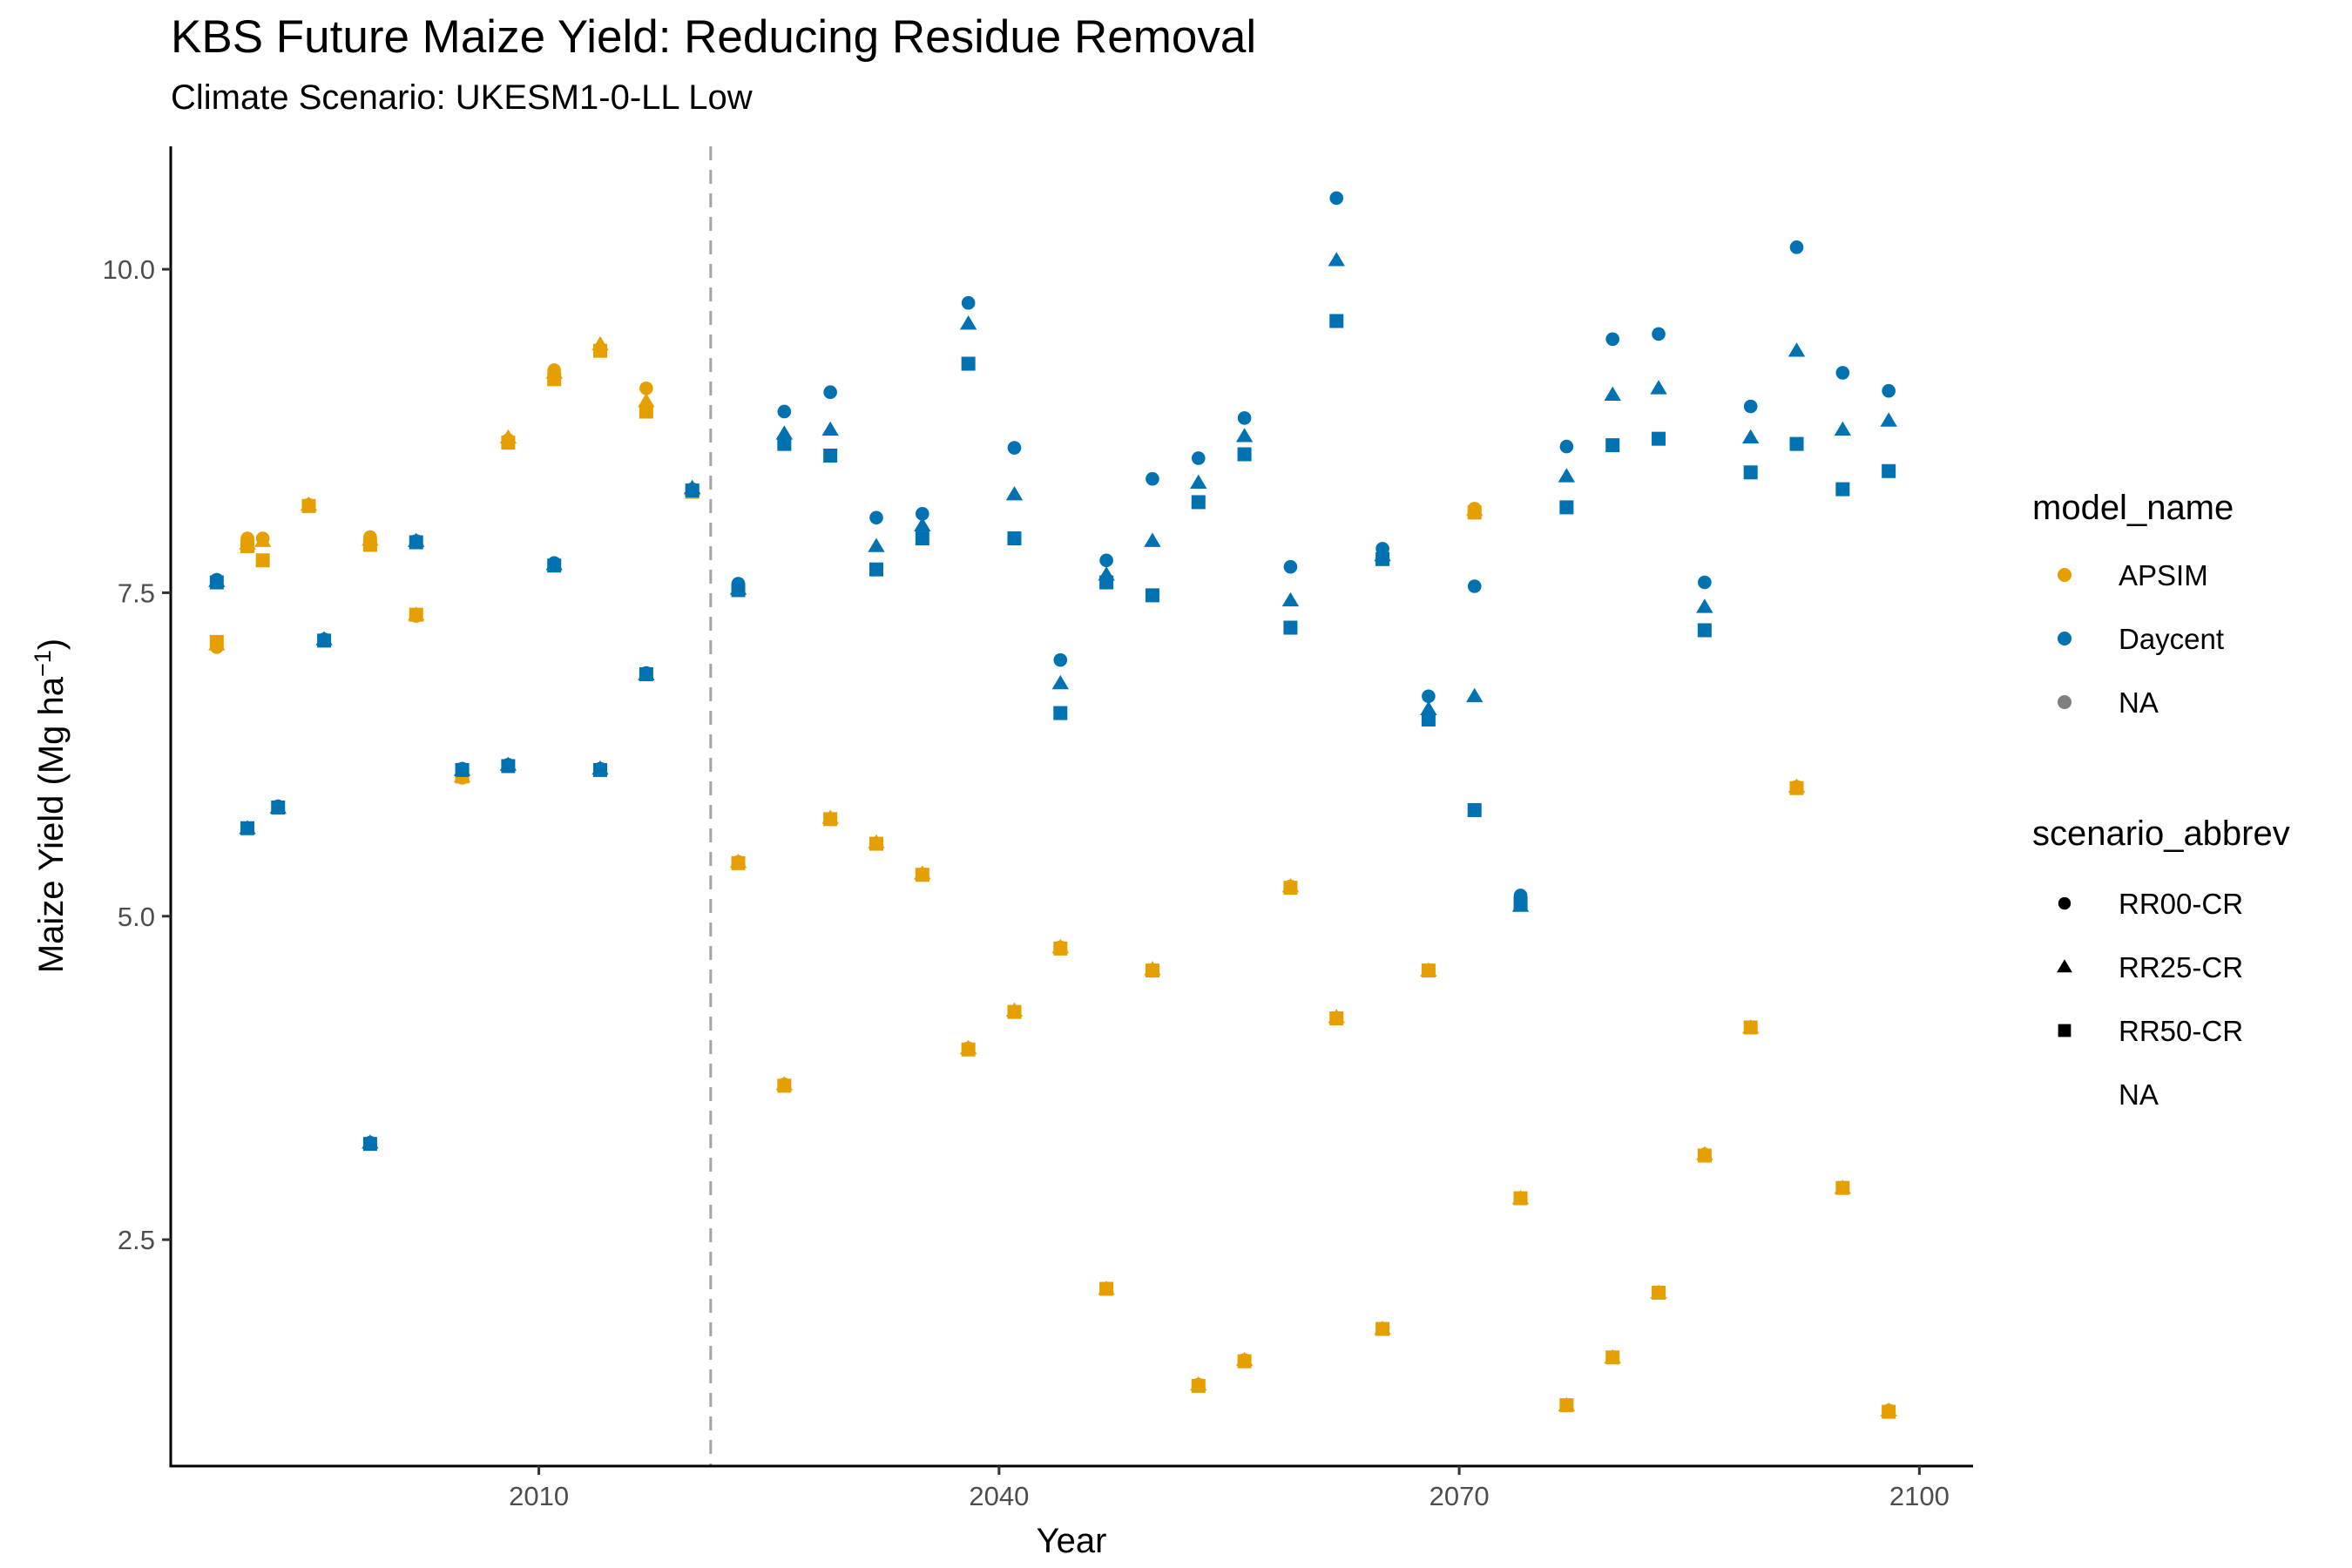  What do you see at coordinates (136, 593) in the screenshot?
I see `y-tick-label: 7.5` at bounding box center [136, 593].